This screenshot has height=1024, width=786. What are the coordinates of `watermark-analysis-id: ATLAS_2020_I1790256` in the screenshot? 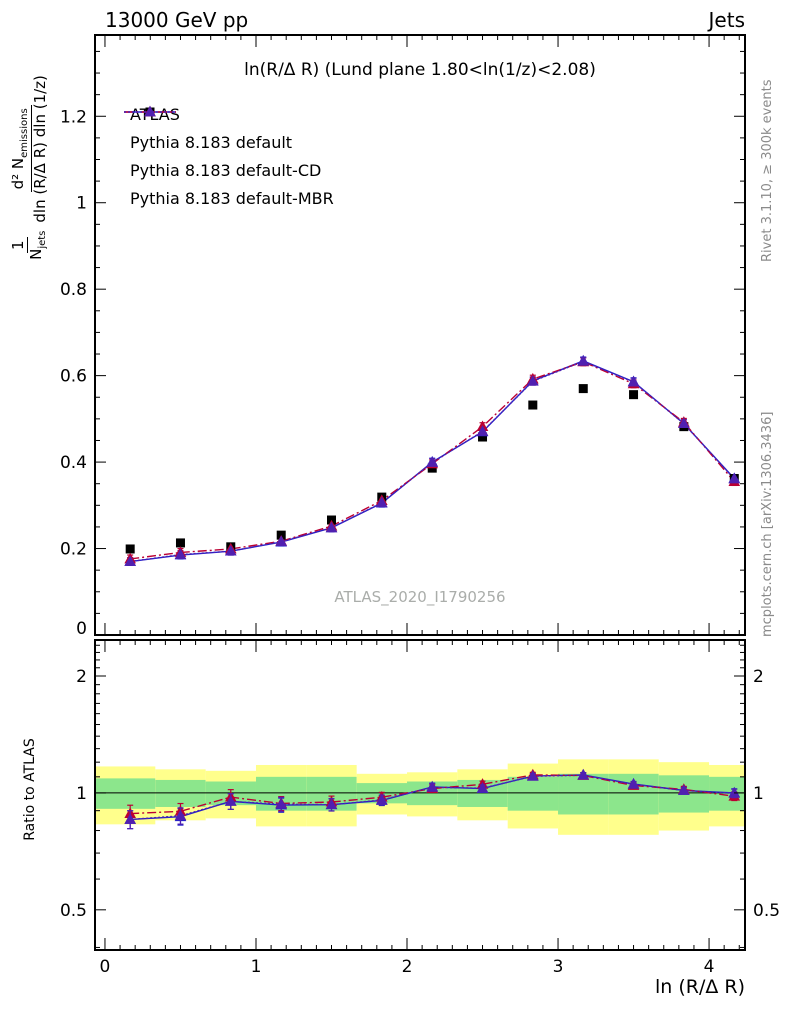 It's located at (420, 597).